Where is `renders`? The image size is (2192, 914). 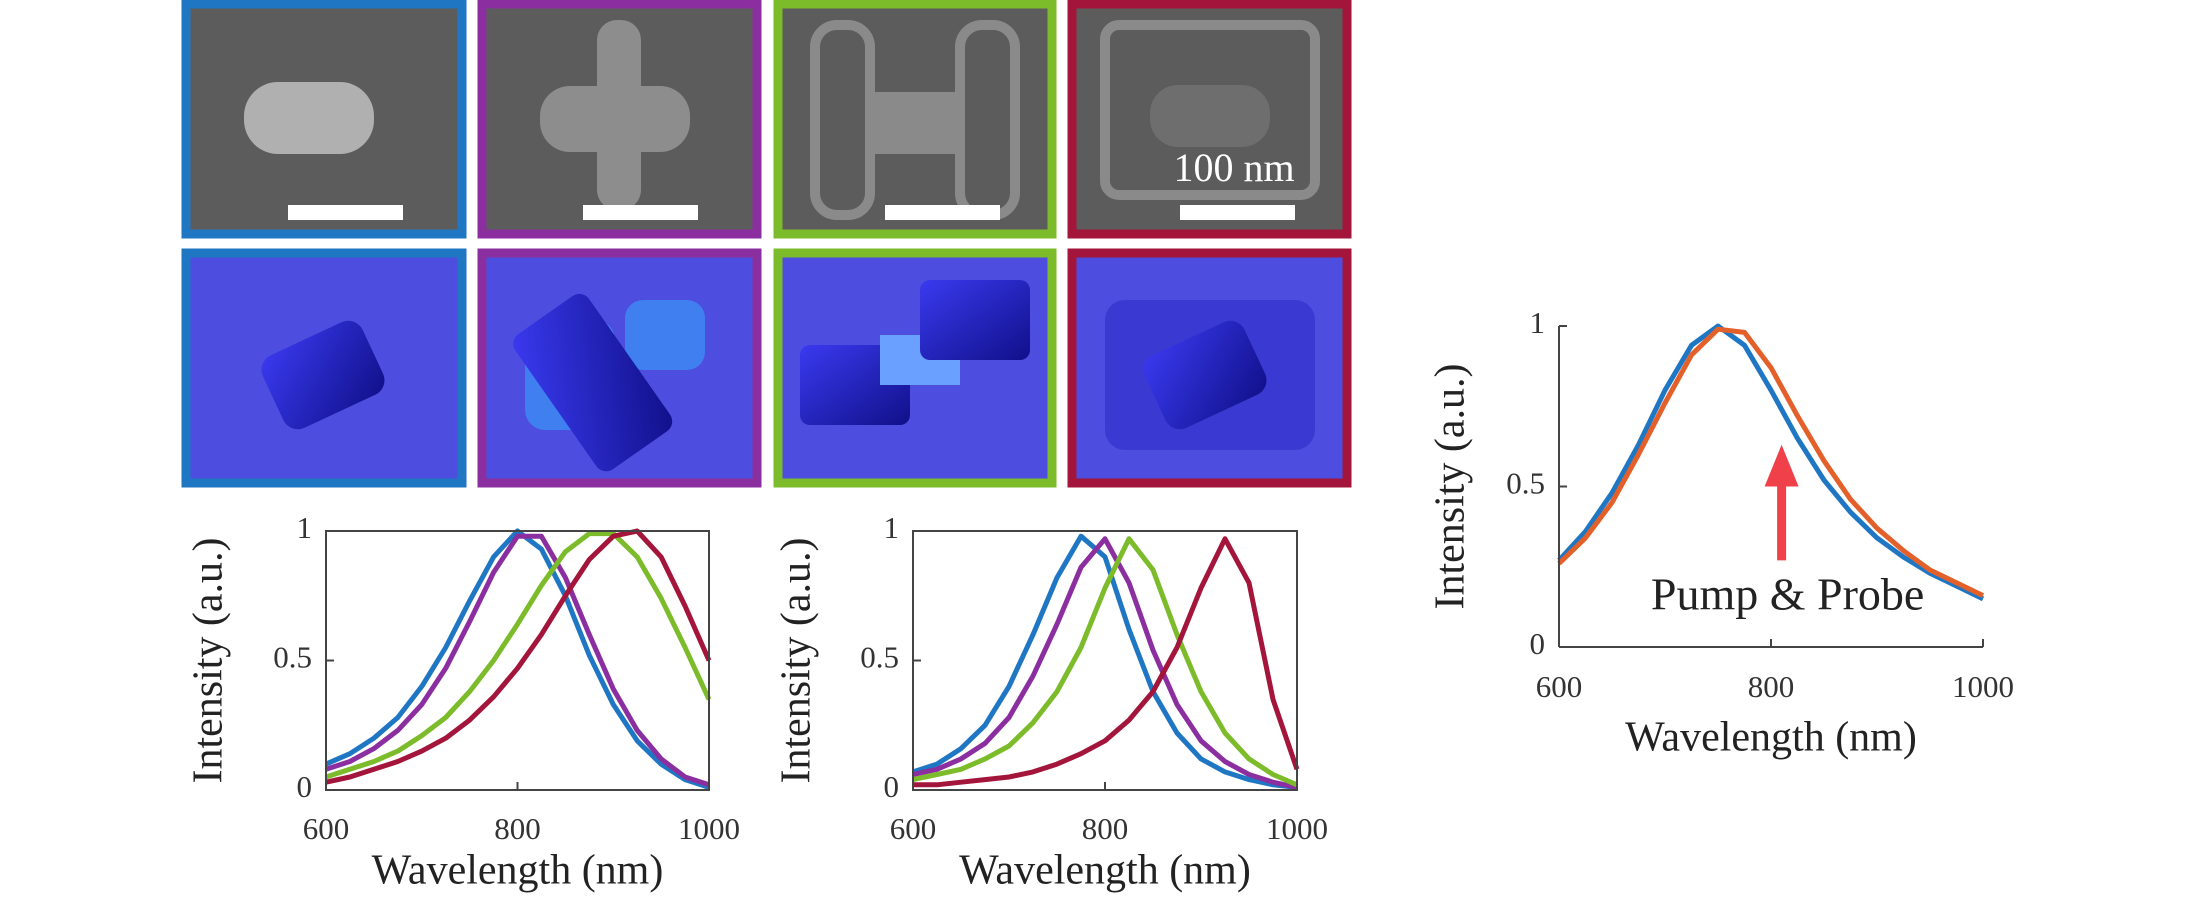
renders is located at coordinates (766, 368).